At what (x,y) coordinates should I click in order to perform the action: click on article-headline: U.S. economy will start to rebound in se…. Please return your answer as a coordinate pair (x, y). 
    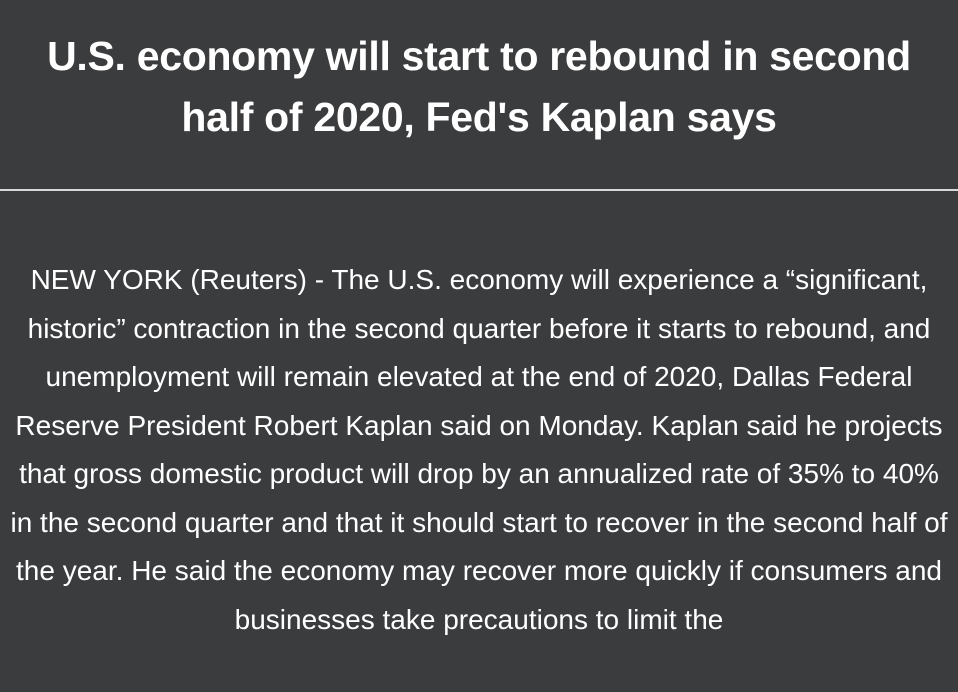
    Looking at the image, I should click on (479, 86).